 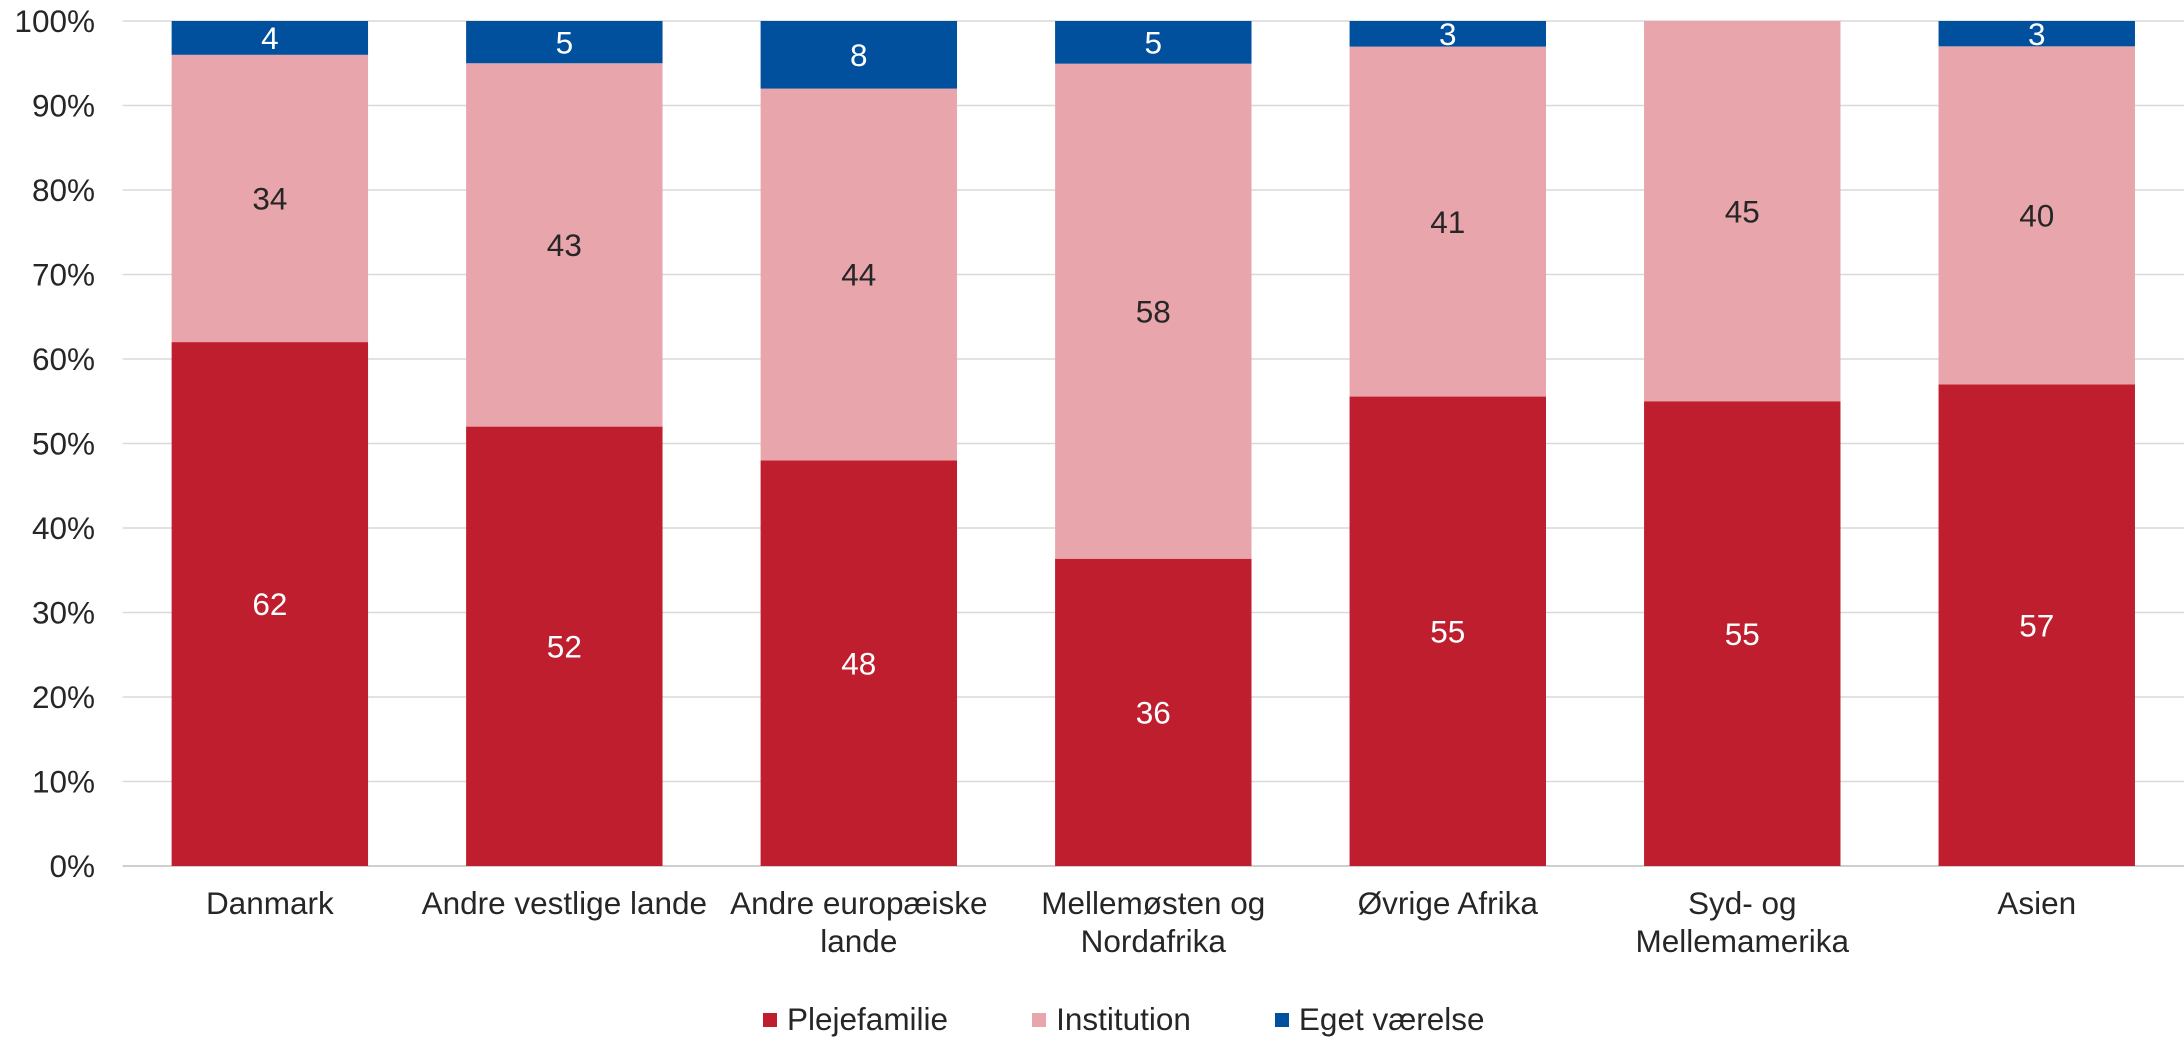 What do you see at coordinates (859, 922) in the screenshot?
I see `x-tick-label: Andre europæiske lande` at bounding box center [859, 922].